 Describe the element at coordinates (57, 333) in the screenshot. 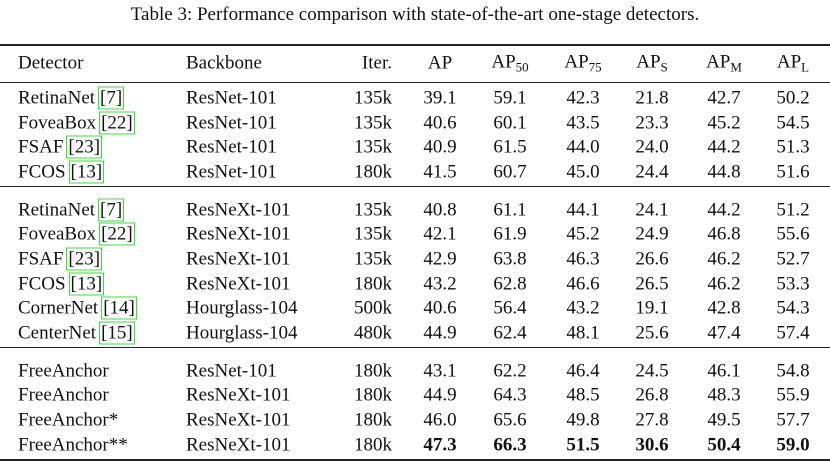

I see `detector-name: CenterNet` at that location.